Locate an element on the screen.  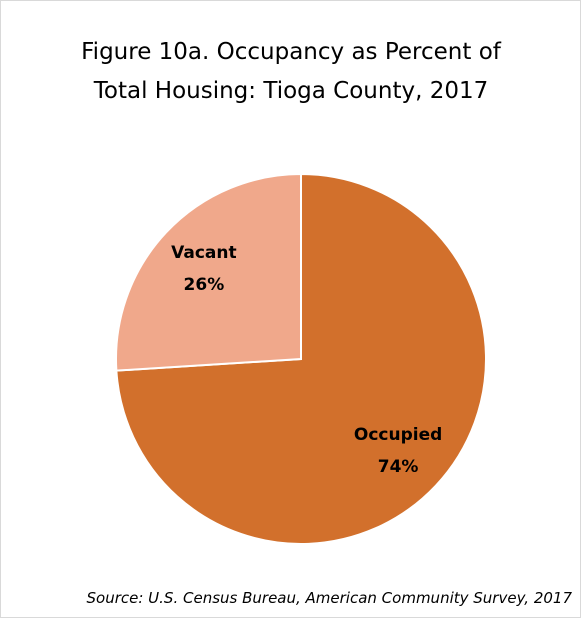
slice-label: Vacant is located at coordinates (203, 253).